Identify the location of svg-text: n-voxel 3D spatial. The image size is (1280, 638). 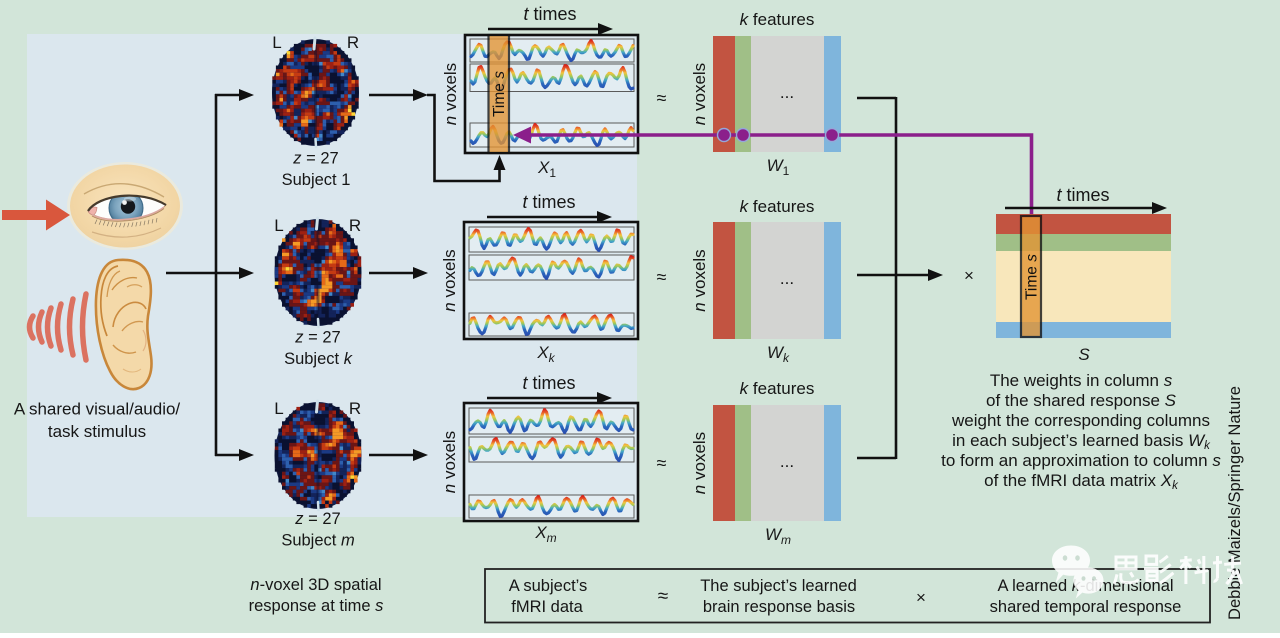
(315, 585).